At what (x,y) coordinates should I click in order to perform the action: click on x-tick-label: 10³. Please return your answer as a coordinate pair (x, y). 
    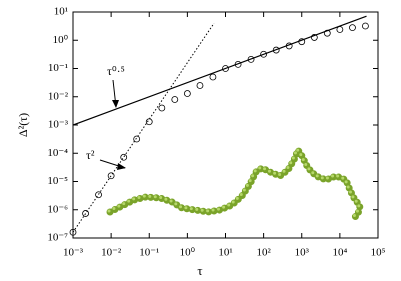
    Looking at the image, I should click on (302, 253).